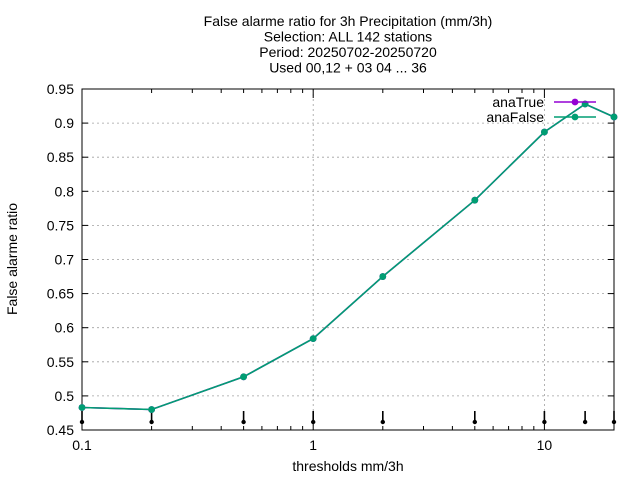 The height and width of the screenshot is (480, 640). Describe the element at coordinates (348, 52) in the screenshot. I see `title-line: Period: 20250702-20250720` at that location.